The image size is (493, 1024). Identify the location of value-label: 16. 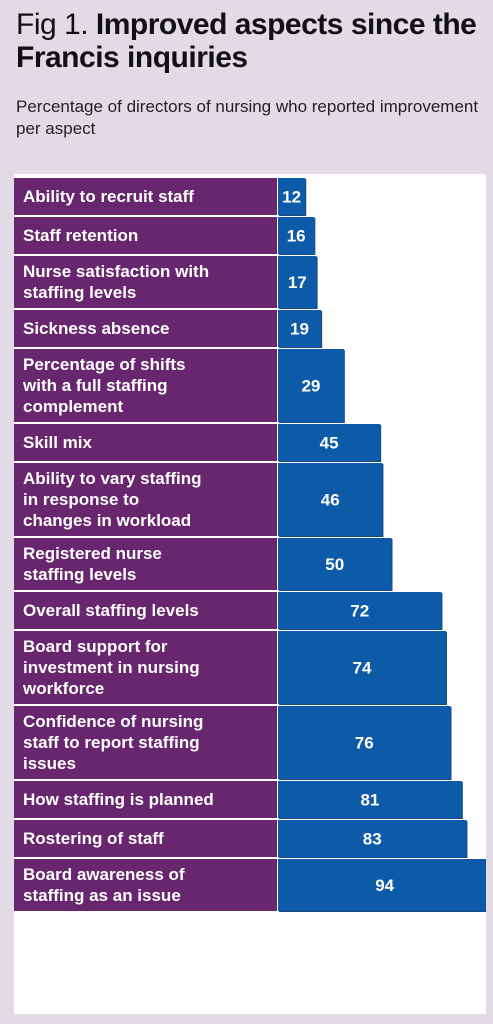
(296, 236).